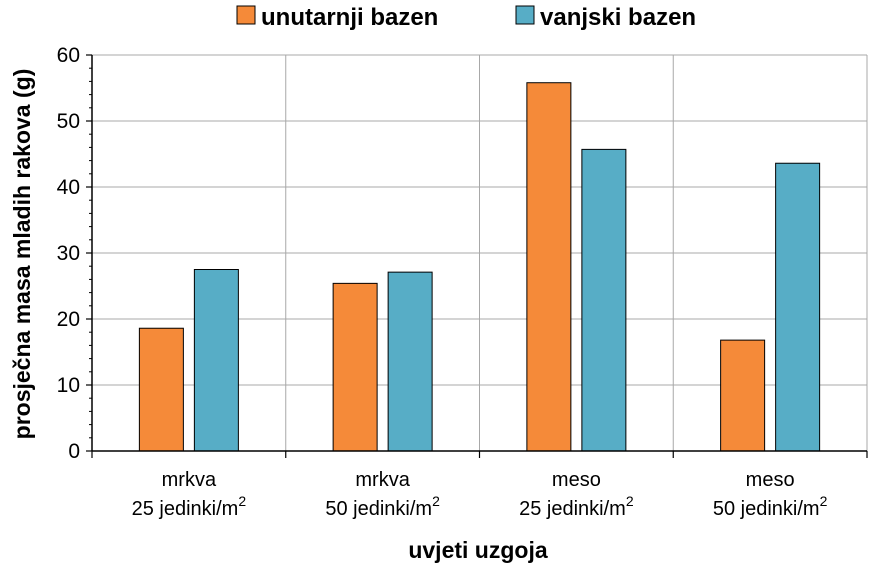 The image size is (879, 573). Describe the element at coordinates (74, 451) in the screenshot. I see `y-tick-label: 0` at that location.